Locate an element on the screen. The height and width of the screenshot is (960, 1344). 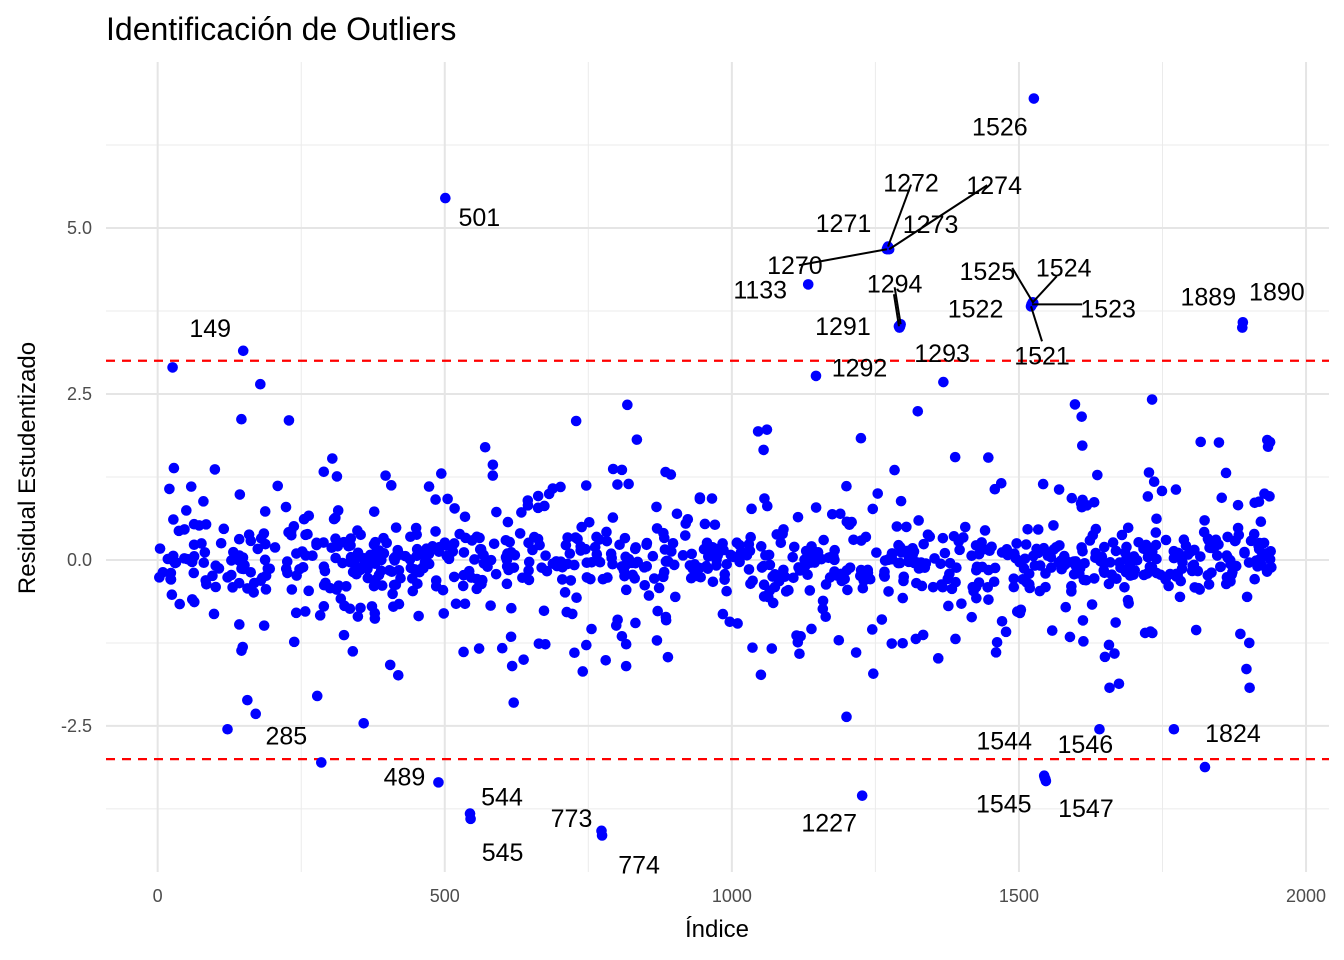
outlier-label: 1525 is located at coordinates (987, 272).